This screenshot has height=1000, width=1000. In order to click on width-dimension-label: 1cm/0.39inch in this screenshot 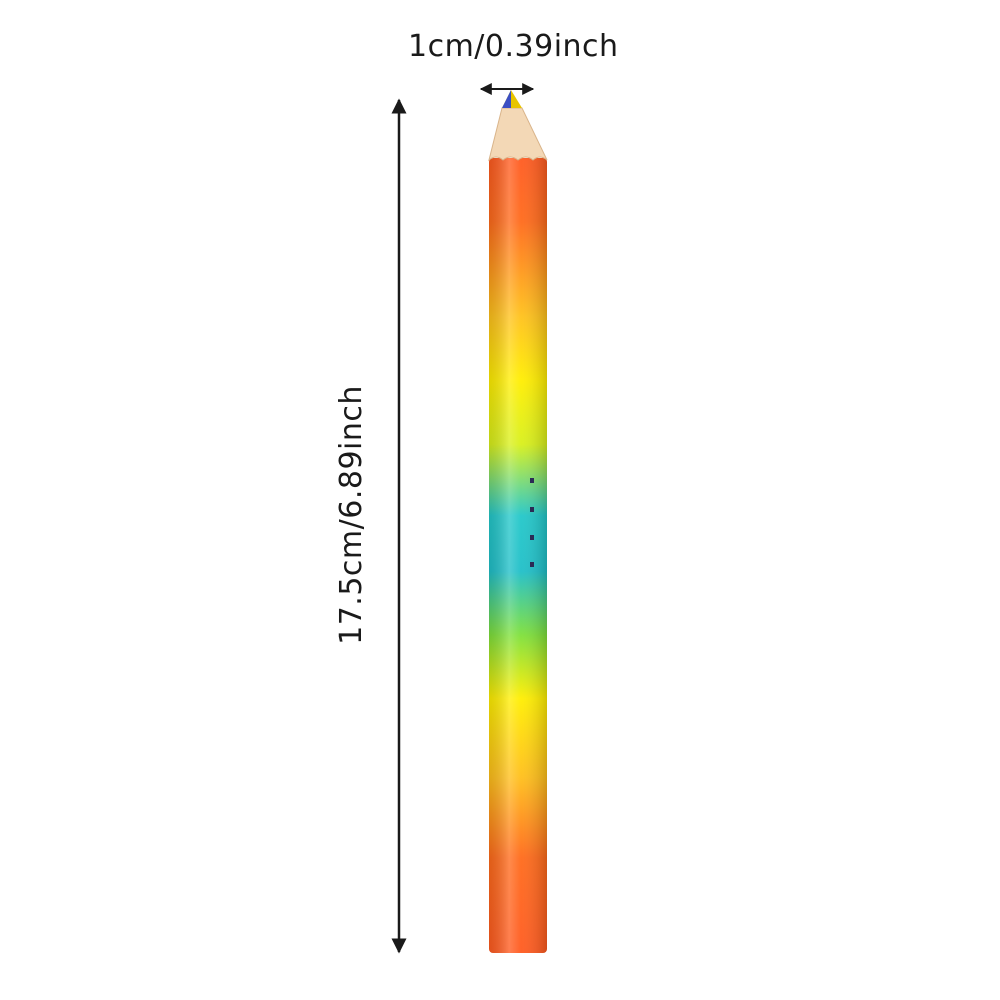, I will do `click(513, 46)`.